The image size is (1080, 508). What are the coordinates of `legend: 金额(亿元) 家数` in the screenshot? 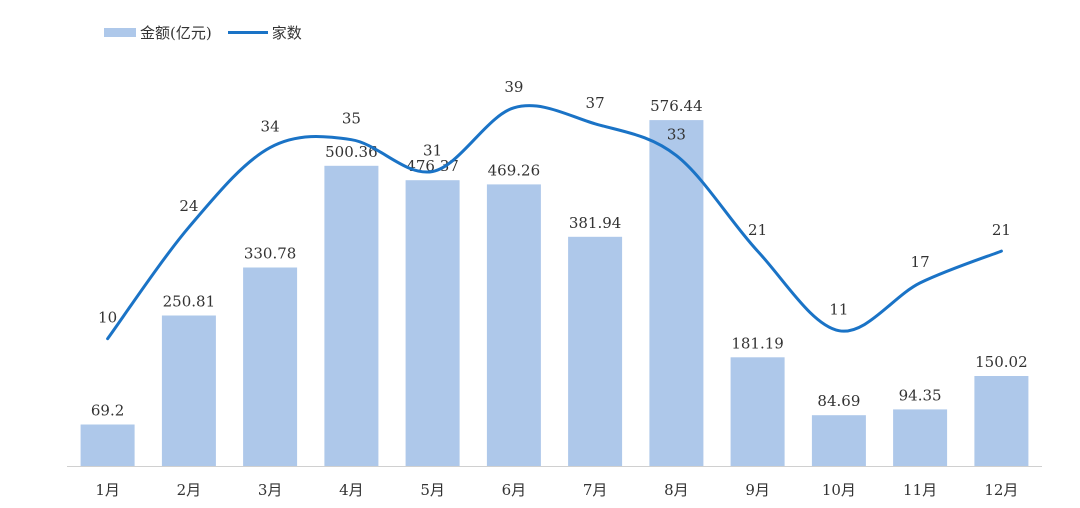 It's located at (211, 32).